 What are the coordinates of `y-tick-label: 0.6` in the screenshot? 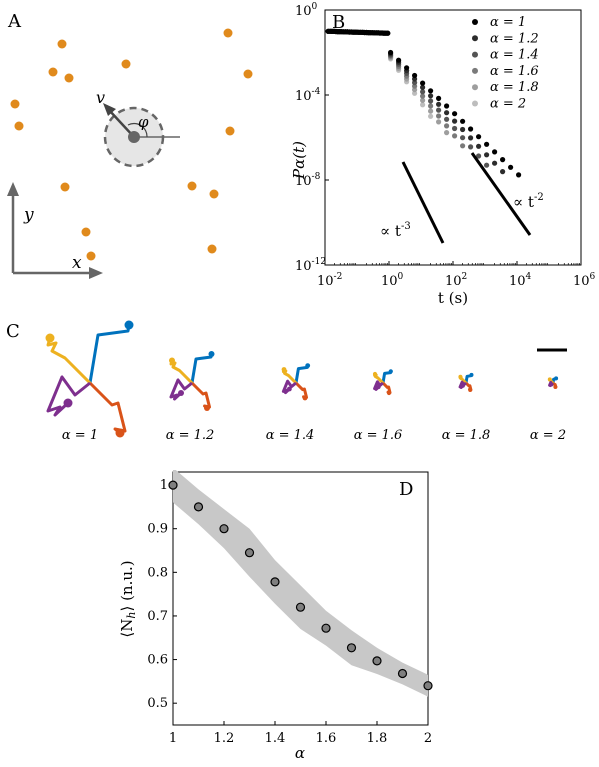 It's located at (157, 660).